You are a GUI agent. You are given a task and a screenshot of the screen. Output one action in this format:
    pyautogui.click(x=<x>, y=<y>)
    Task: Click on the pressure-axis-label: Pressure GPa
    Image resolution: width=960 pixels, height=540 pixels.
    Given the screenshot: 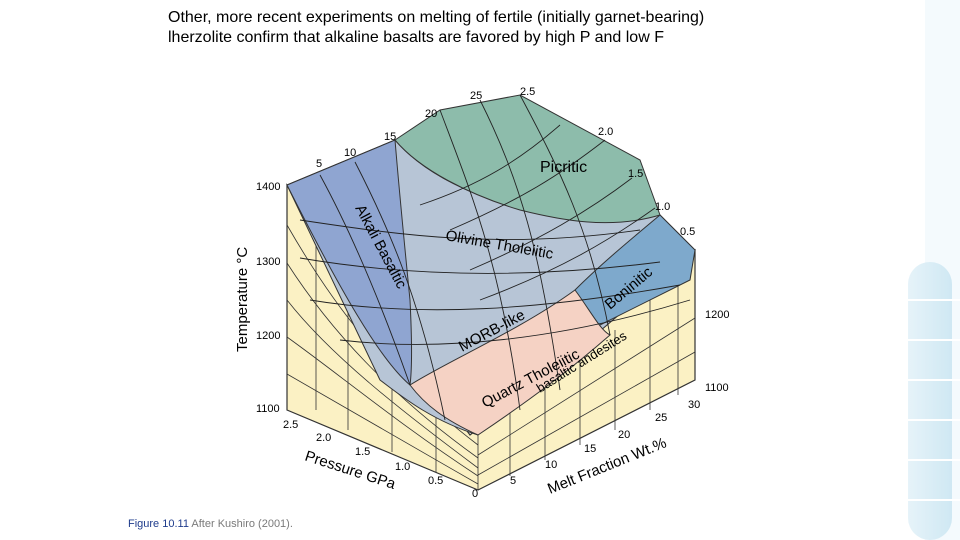 What is the action you would take?
    pyautogui.click(x=350, y=470)
    